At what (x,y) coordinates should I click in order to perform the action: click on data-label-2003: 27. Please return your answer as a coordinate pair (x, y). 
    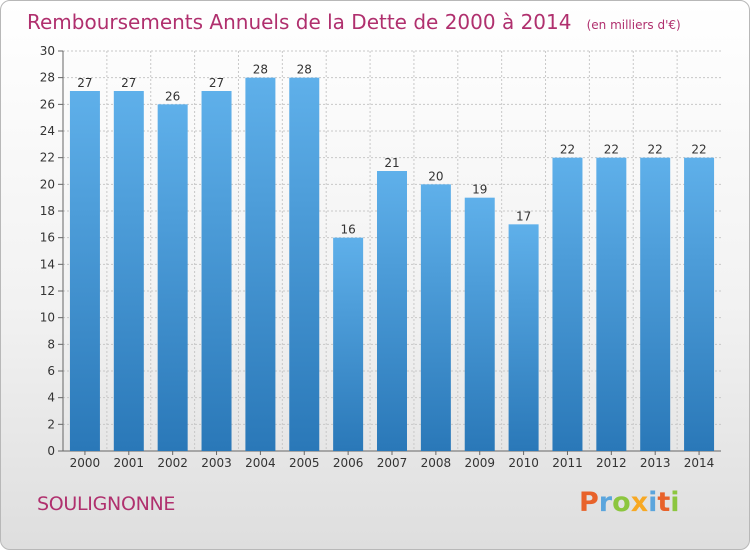
    Looking at the image, I should click on (216, 83).